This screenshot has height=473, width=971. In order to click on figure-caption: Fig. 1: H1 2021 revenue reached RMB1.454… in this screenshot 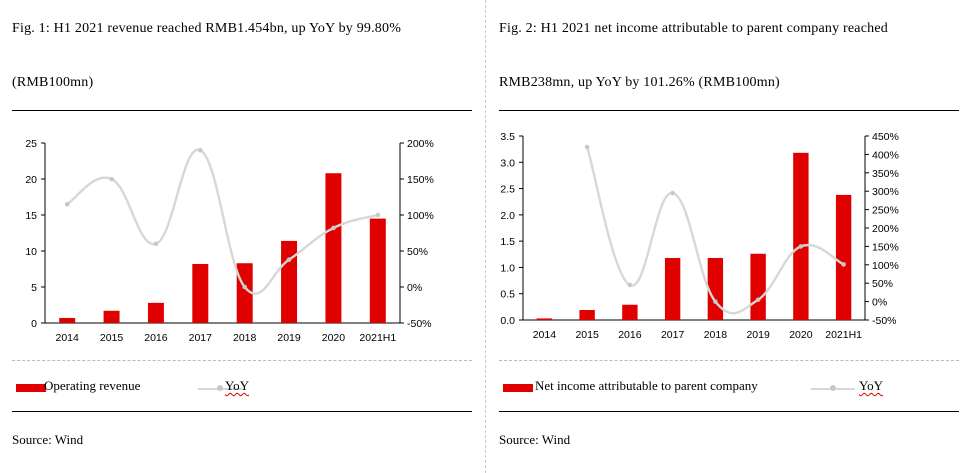, I will do `click(242, 56)`.